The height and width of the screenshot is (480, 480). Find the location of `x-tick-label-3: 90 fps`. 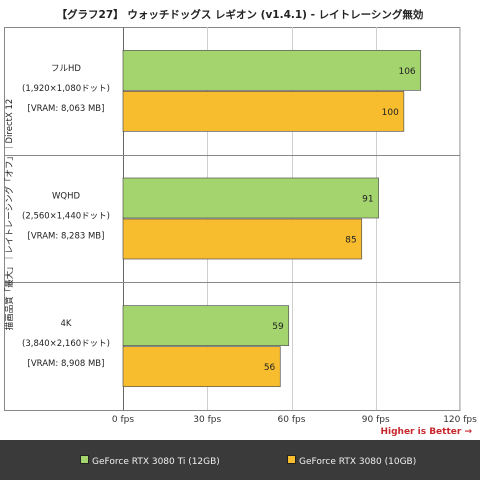

x-tick-label-3: 90 fps is located at coordinates (376, 420).